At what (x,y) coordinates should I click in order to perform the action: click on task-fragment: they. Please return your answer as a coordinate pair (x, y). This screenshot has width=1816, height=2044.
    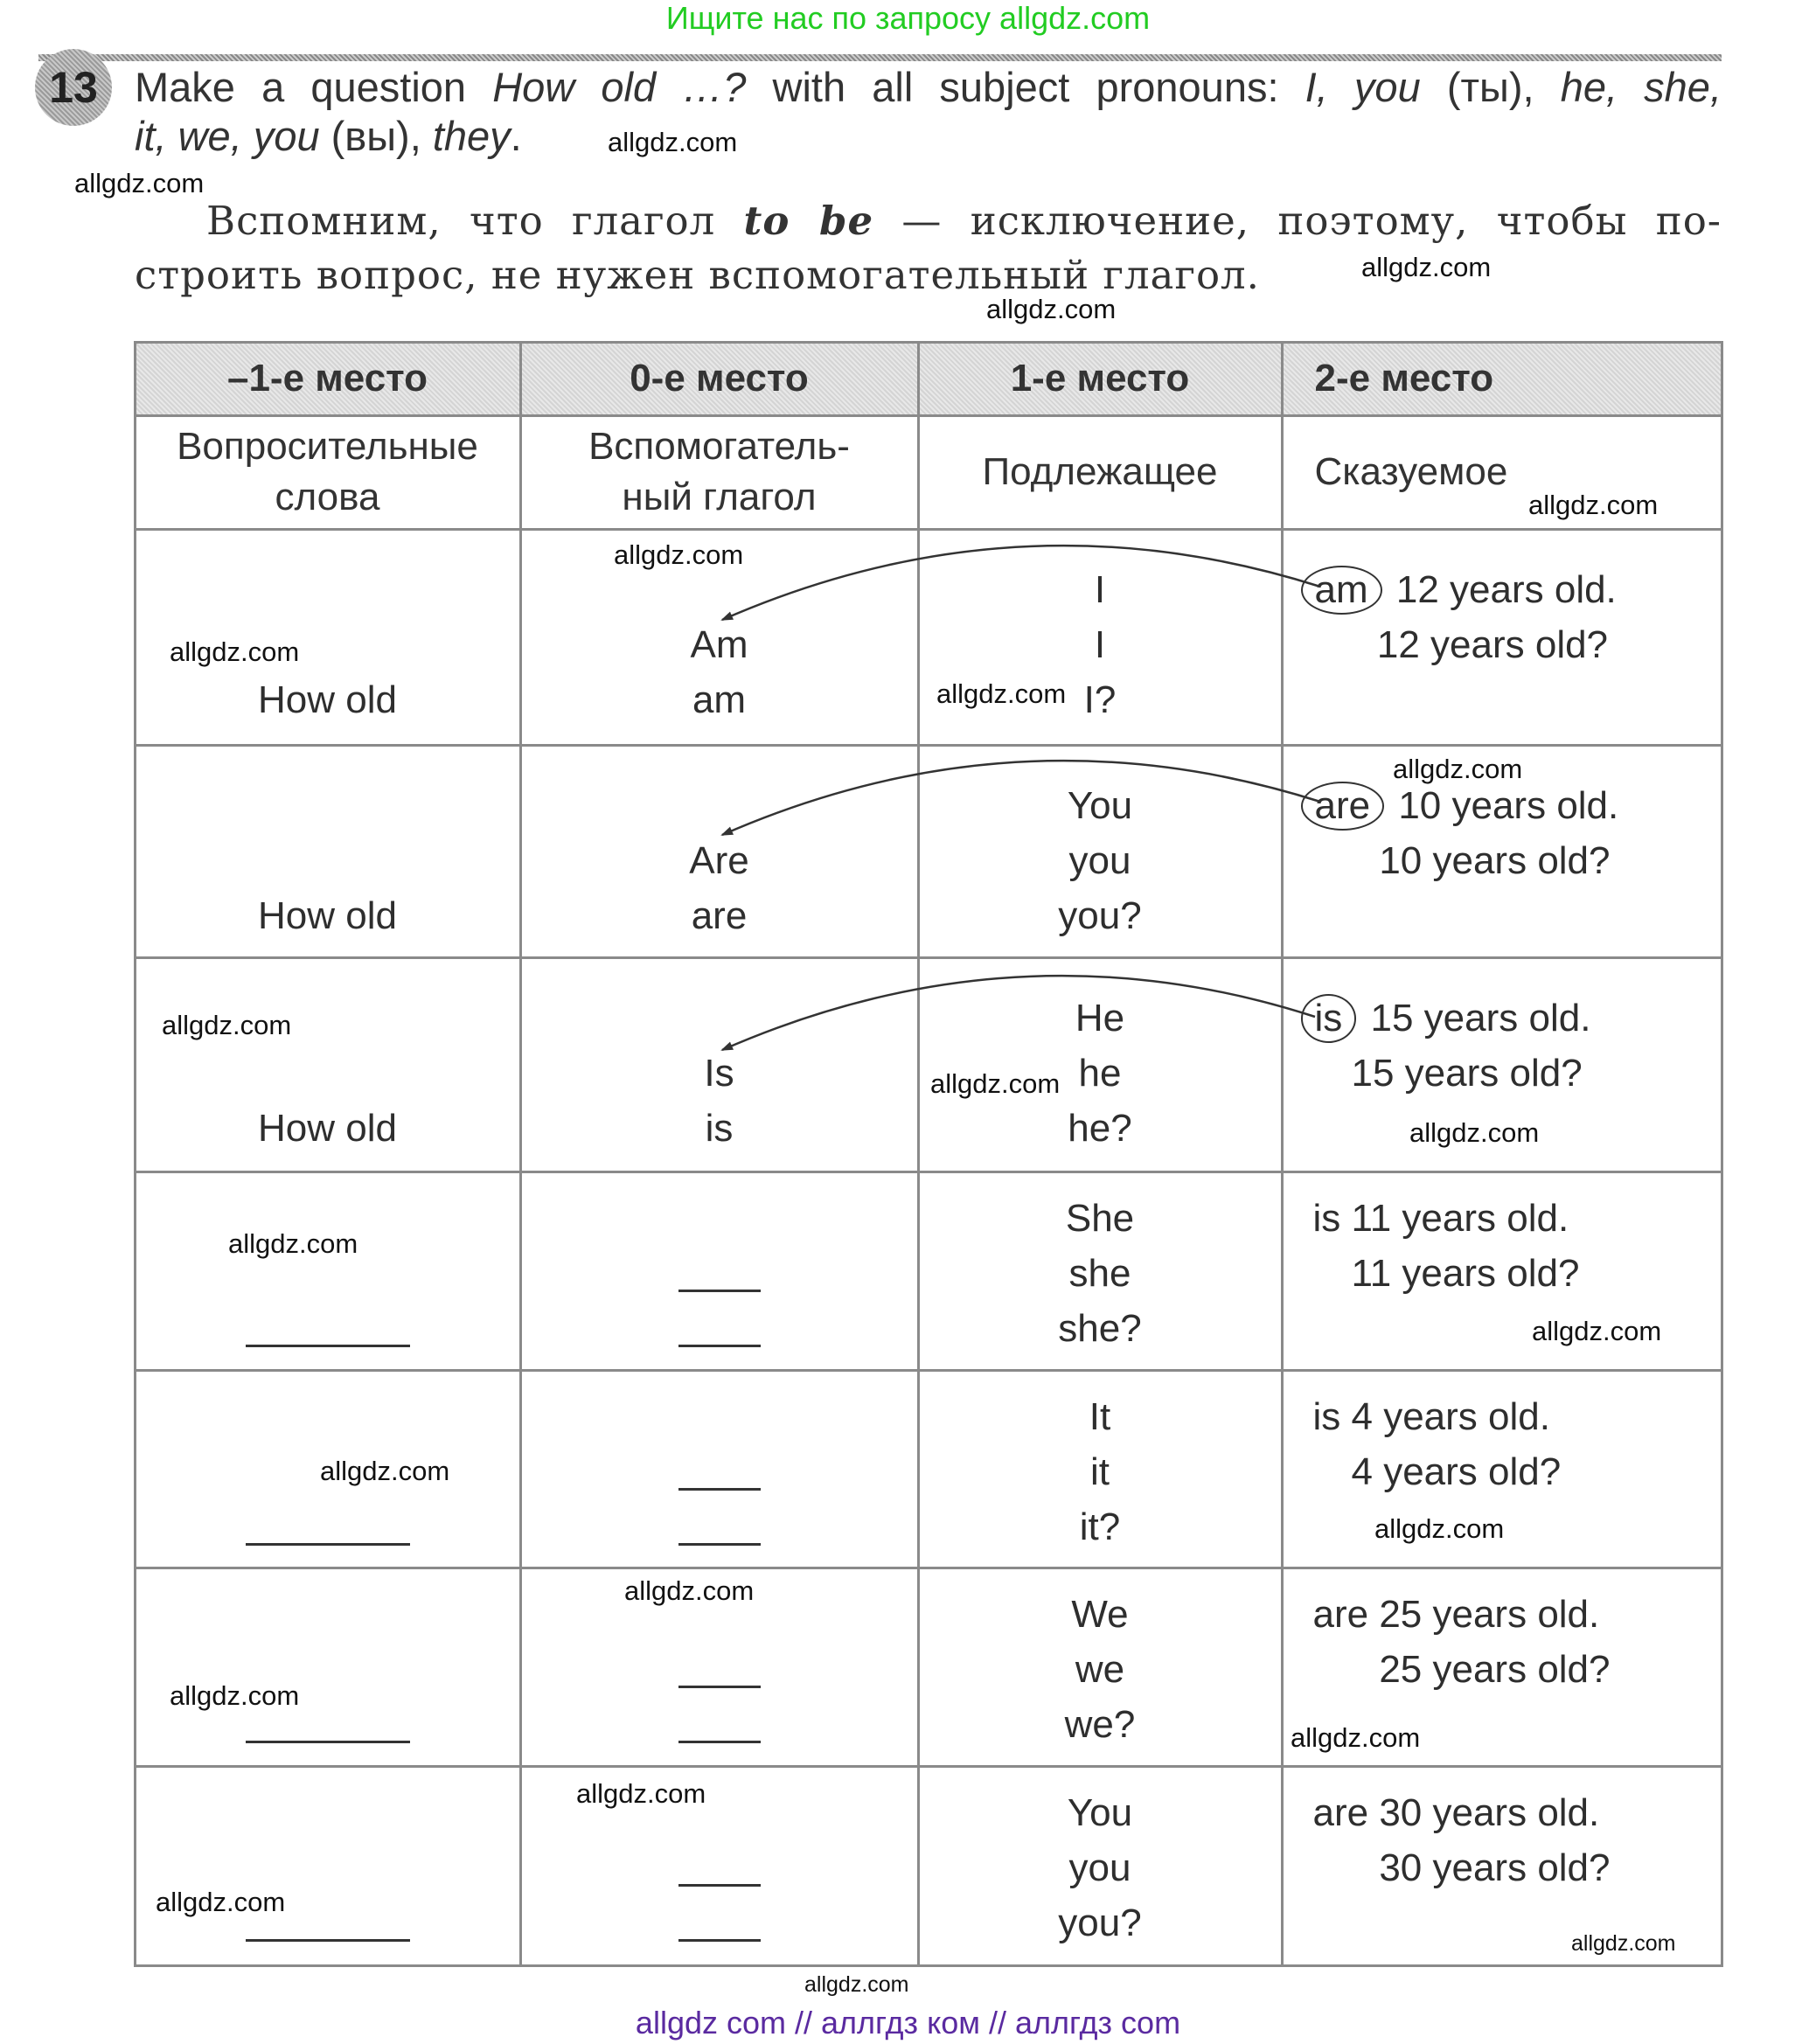
    Looking at the image, I should click on (472, 136).